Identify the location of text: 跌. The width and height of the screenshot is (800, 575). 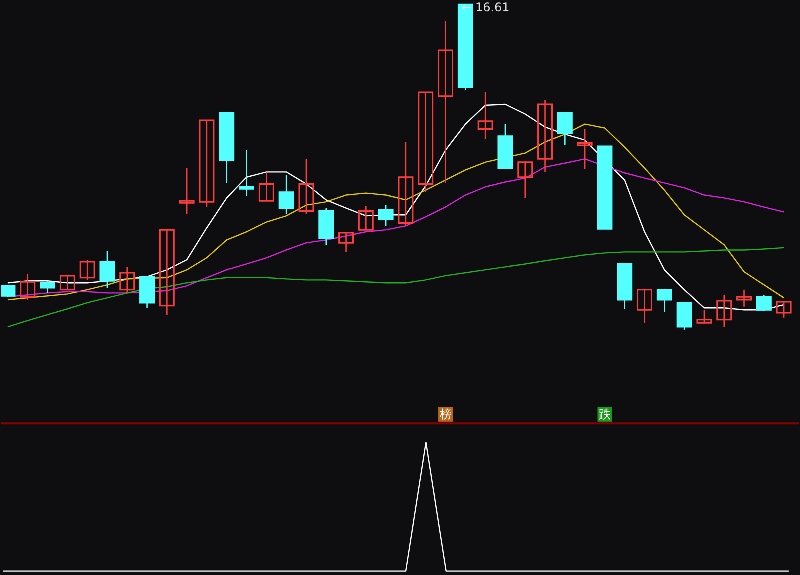
(604, 415).